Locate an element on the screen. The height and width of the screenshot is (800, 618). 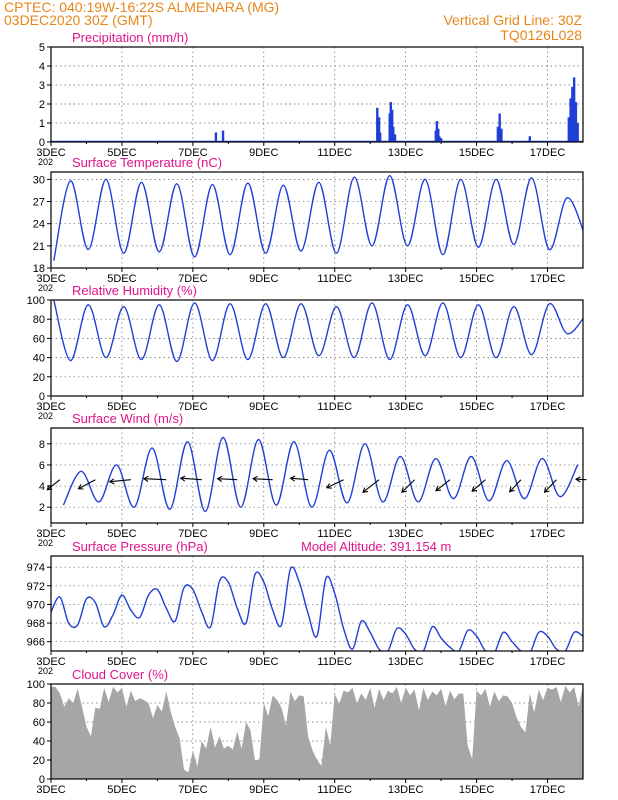
y-tick-label: 4 is located at coordinates (42, 67).